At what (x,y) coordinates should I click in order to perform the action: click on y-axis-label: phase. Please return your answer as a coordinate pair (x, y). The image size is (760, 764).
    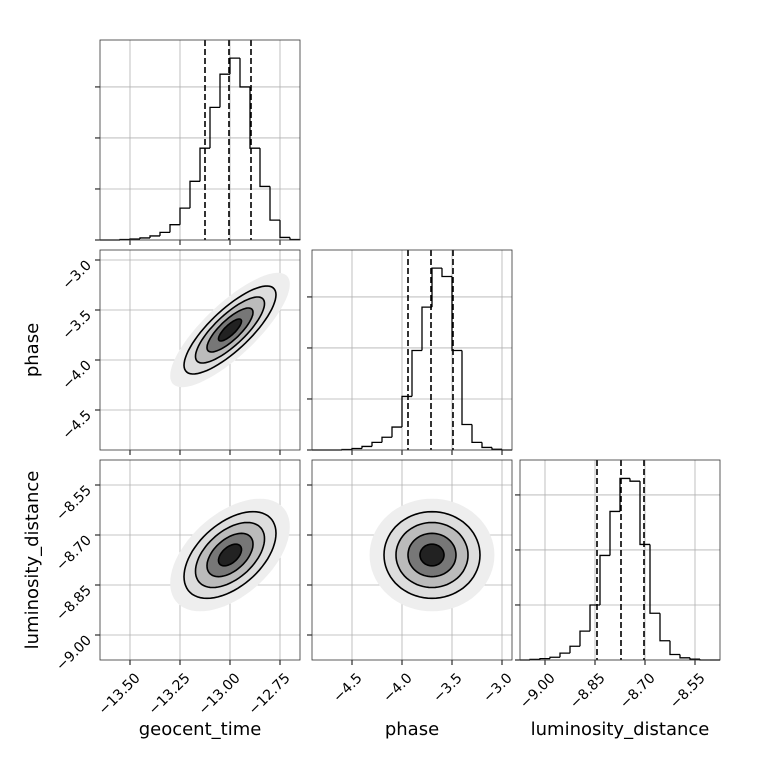
    Looking at the image, I should click on (32, 350).